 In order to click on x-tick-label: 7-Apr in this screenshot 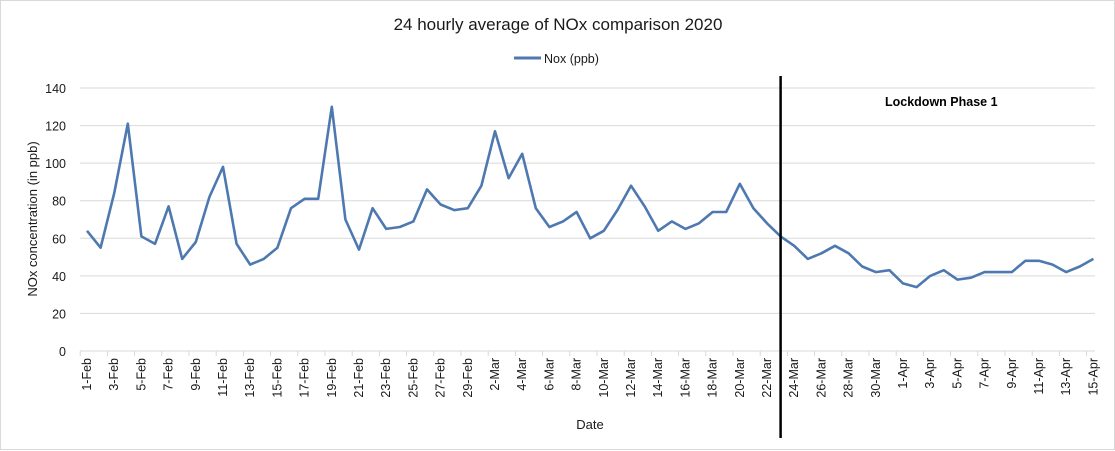, I will do `click(985, 373)`.